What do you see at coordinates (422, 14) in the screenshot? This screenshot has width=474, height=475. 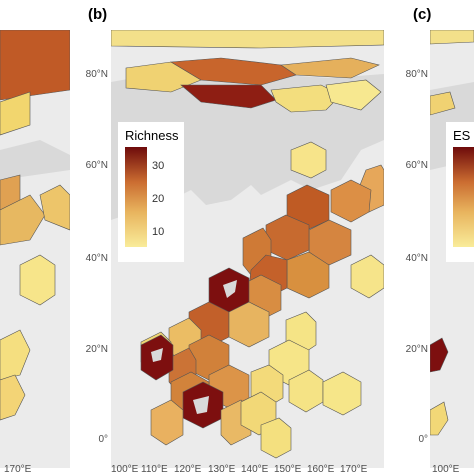 I see `panel-label-c: (c)` at bounding box center [422, 14].